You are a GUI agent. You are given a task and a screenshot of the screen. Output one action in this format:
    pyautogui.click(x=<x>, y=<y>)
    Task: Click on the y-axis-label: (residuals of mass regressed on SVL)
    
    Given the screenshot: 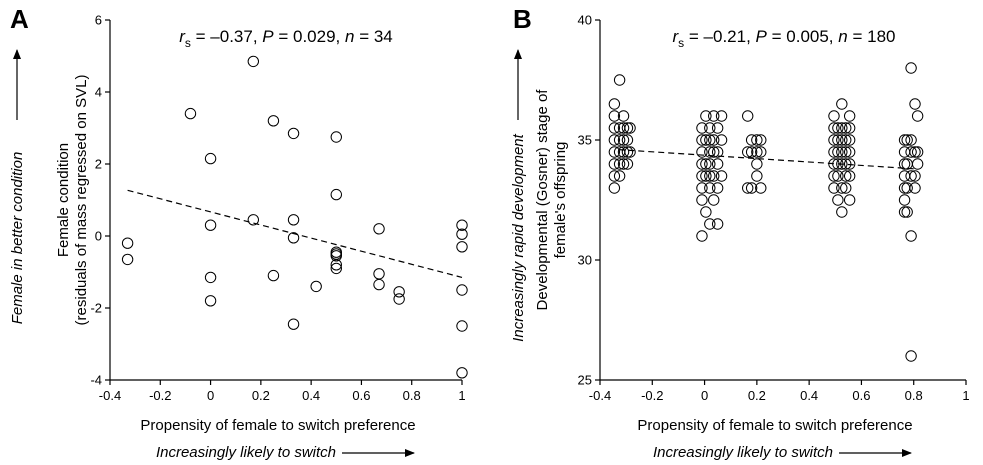 What is the action you would take?
    pyautogui.click(x=81, y=200)
    